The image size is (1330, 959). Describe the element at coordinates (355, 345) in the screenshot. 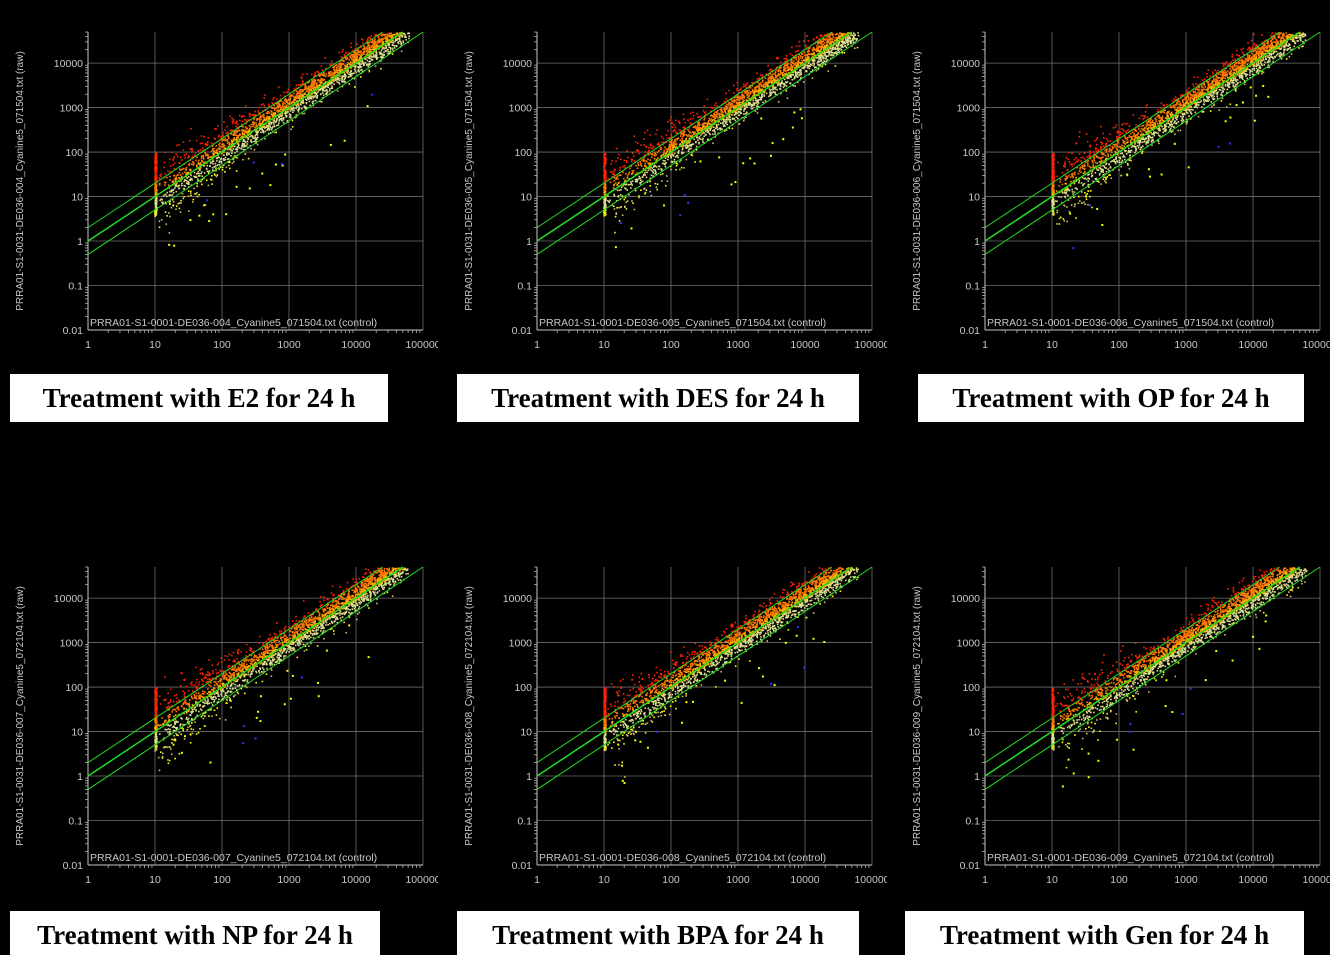

I see `x-tick-label: 10000` at that location.